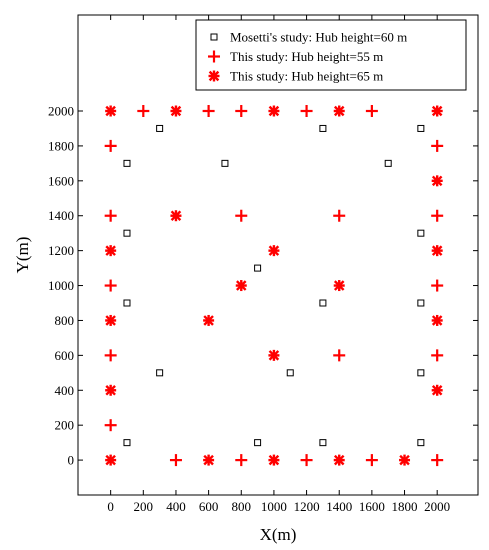 The image size is (489, 550). What do you see at coordinates (214, 76) in the screenshot?
I see `legend-marker-asterisk` at bounding box center [214, 76].